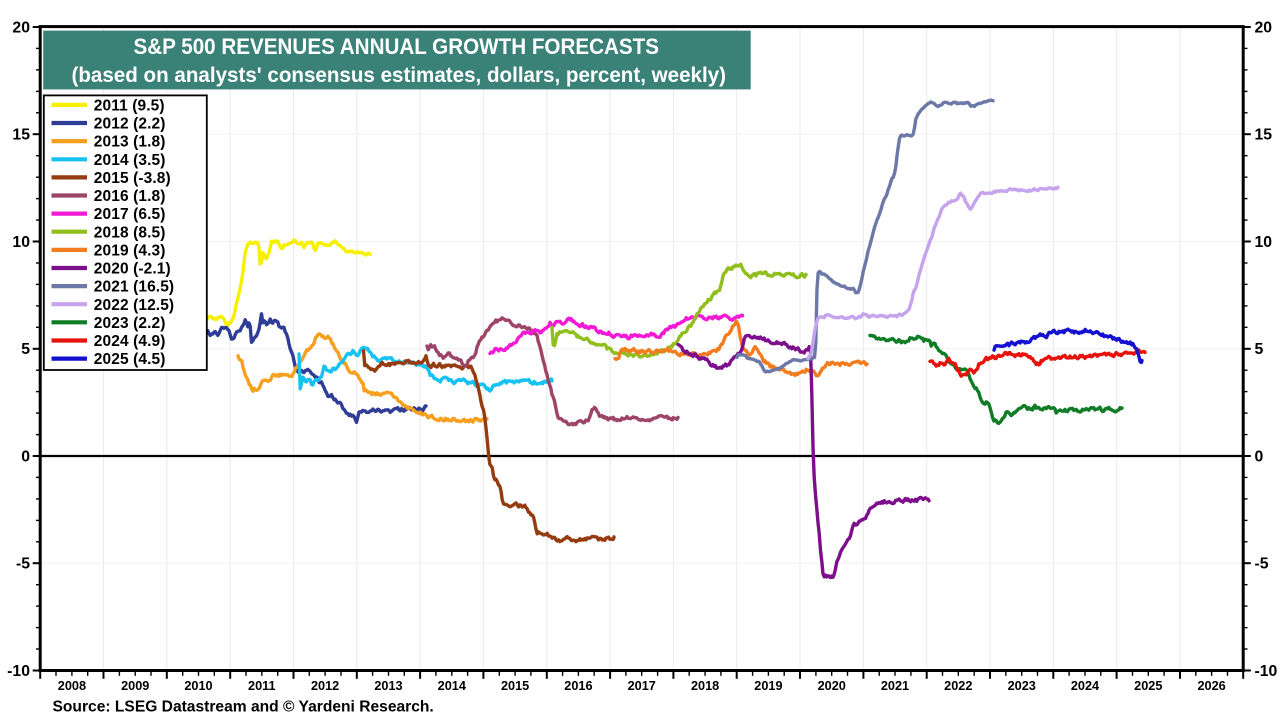 Image resolution: width=1280 pixels, height=716 pixels. I want to click on svg-text: 2022 (12.5), so click(134, 305).